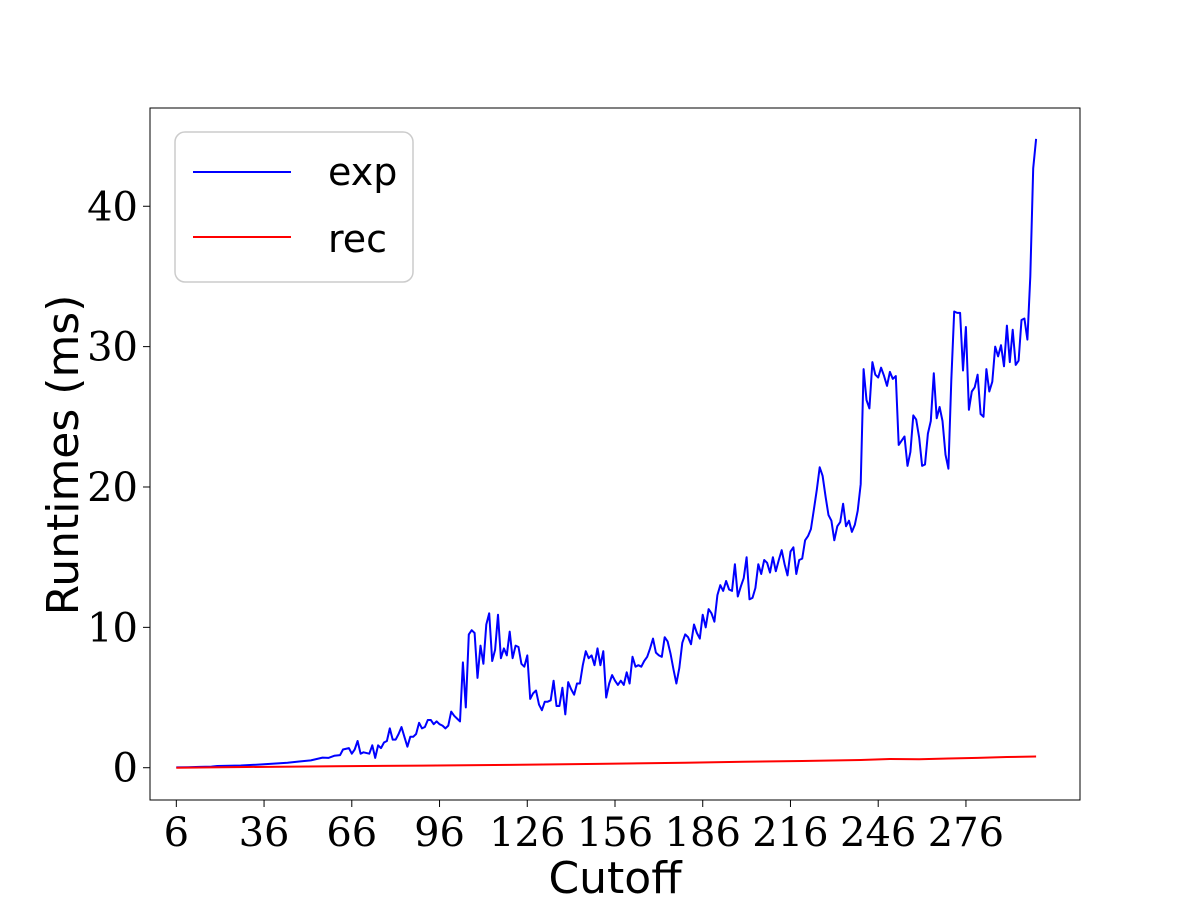  Describe the element at coordinates (606, 762) in the screenshot. I see `series-line-rec` at that location.